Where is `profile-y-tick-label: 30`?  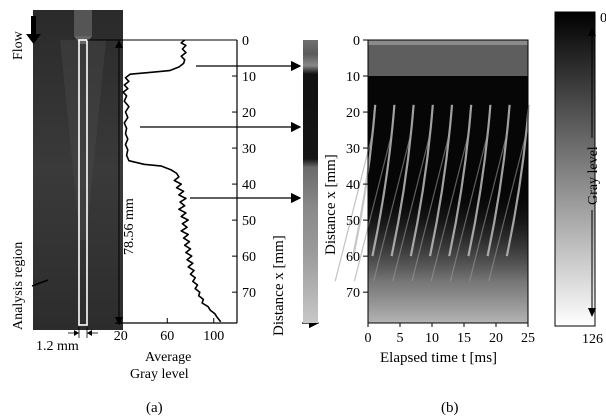
profile-y-tick-label: 30 is located at coordinates (249, 149).